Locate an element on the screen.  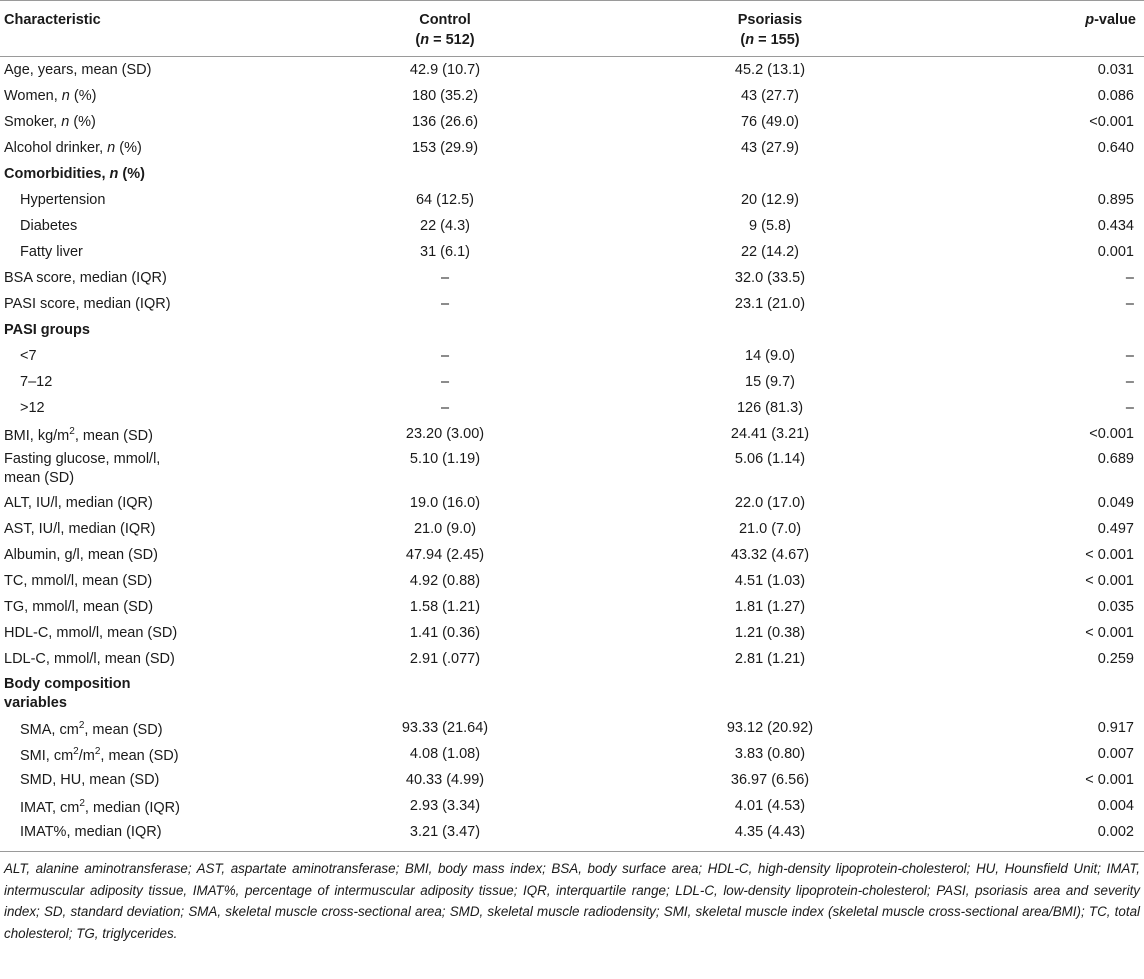
header-psoriasis-n: (n = 155) is located at coordinates (770, 40).